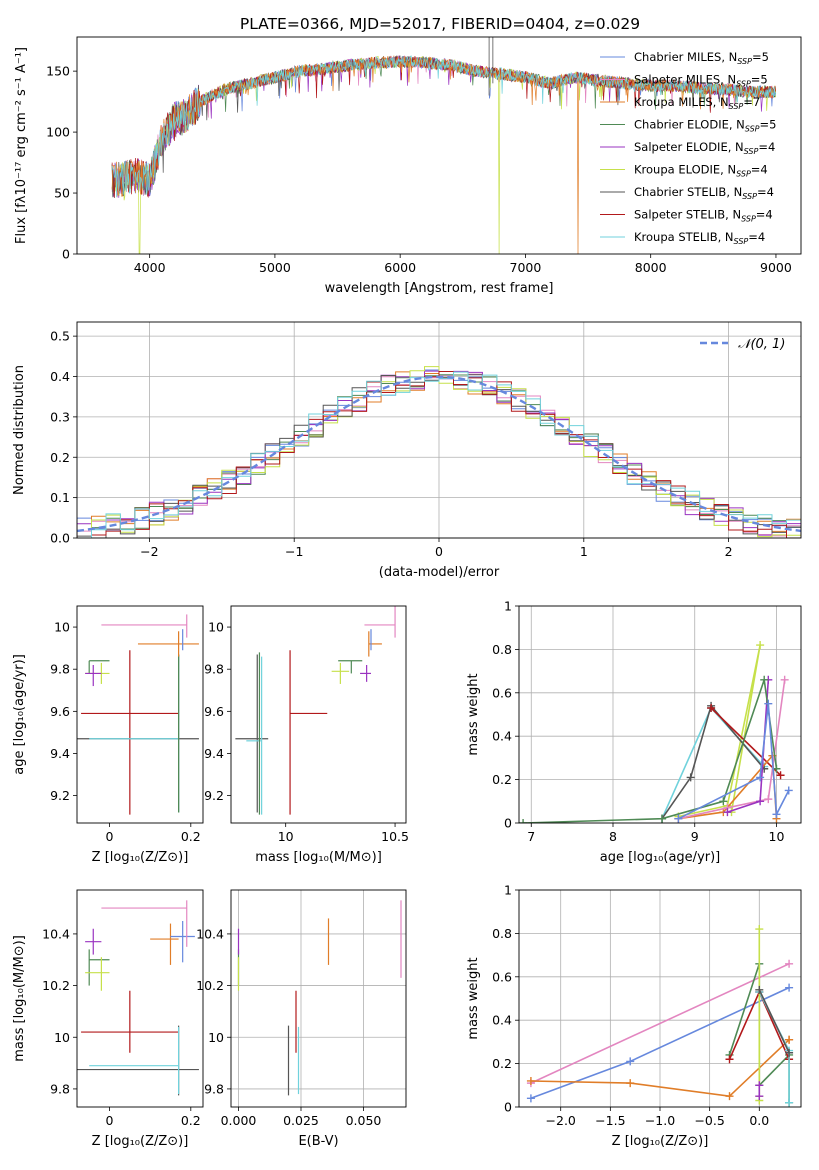 The image size is (819, 1170). Describe the element at coordinates (526, 267) in the screenshot. I see `x-tick-label: 7000` at that location.